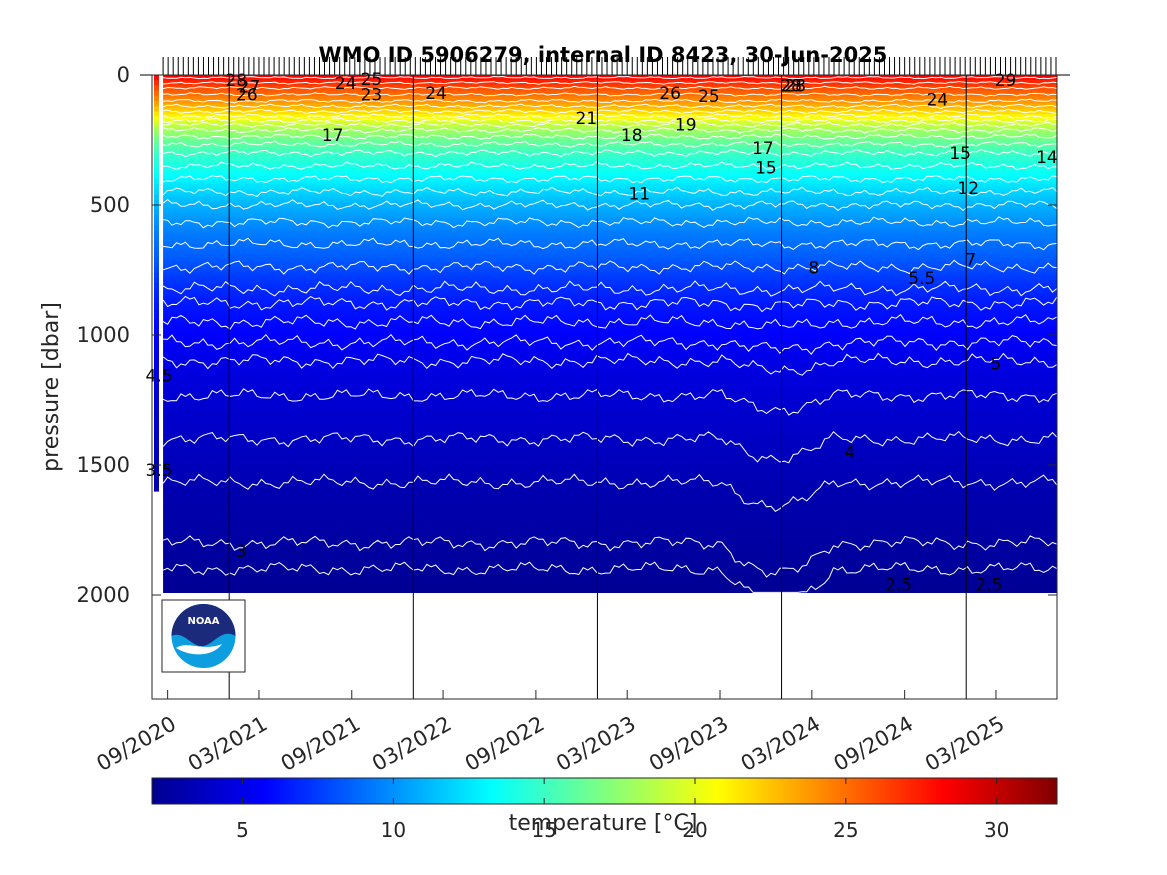 Image resolution: width=1167 pixels, height=875 pixels. What do you see at coordinates (709, 97) in the screenshot?
I see `contour-label: 25` at bounding box center [709, 97].